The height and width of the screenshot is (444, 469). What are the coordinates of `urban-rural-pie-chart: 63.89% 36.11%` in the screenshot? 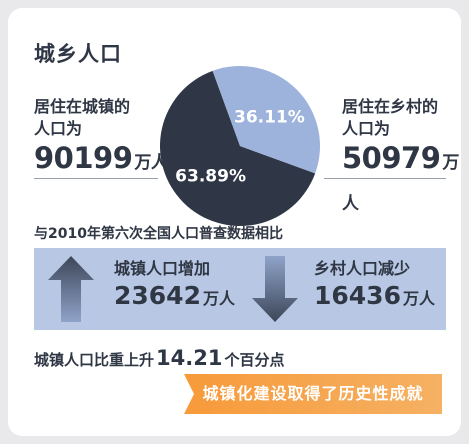 It's located at (240, 146).